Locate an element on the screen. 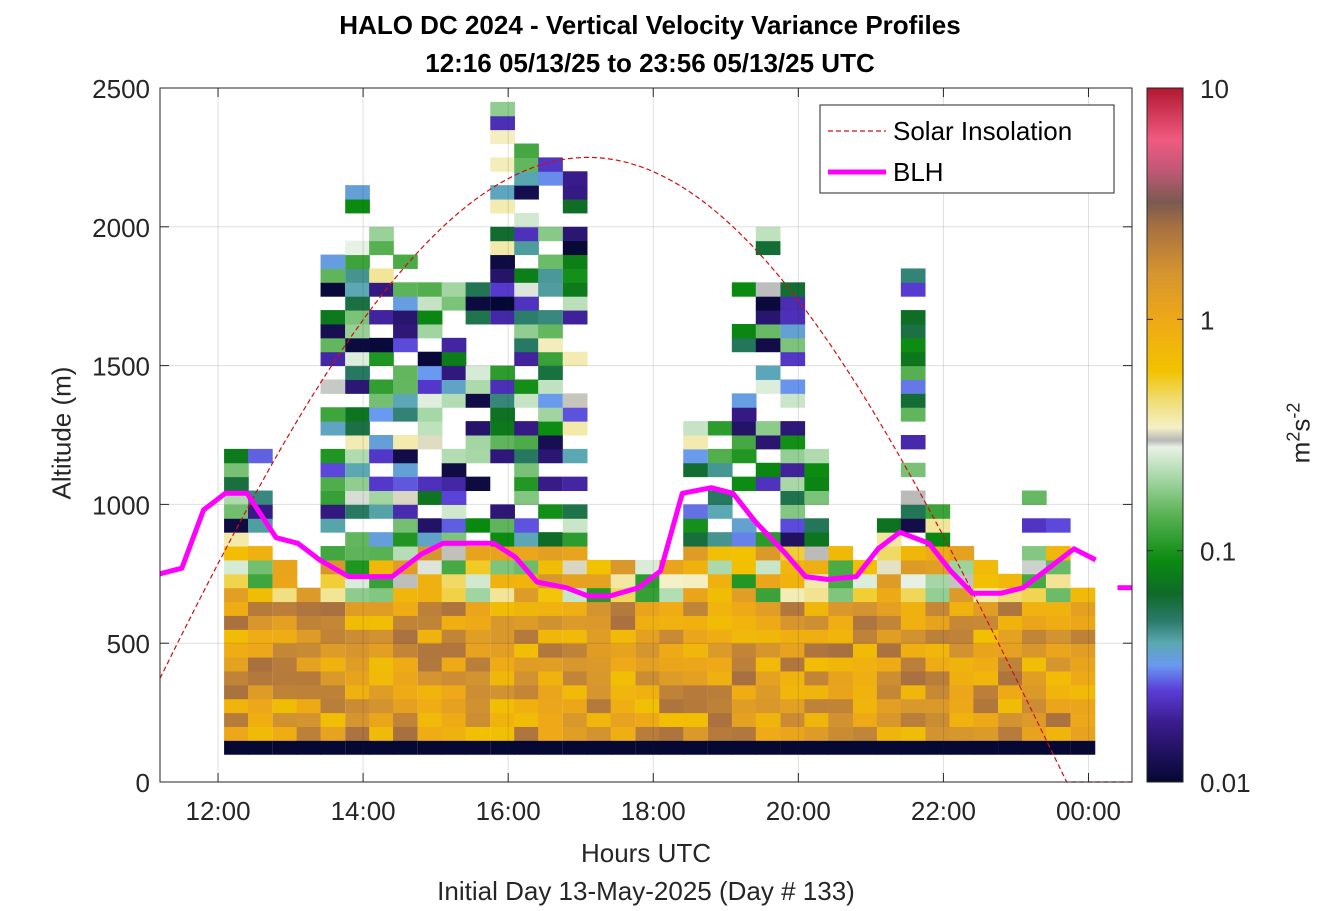  x-axis-label: Hours UTC is located at coordinates (645, 853).